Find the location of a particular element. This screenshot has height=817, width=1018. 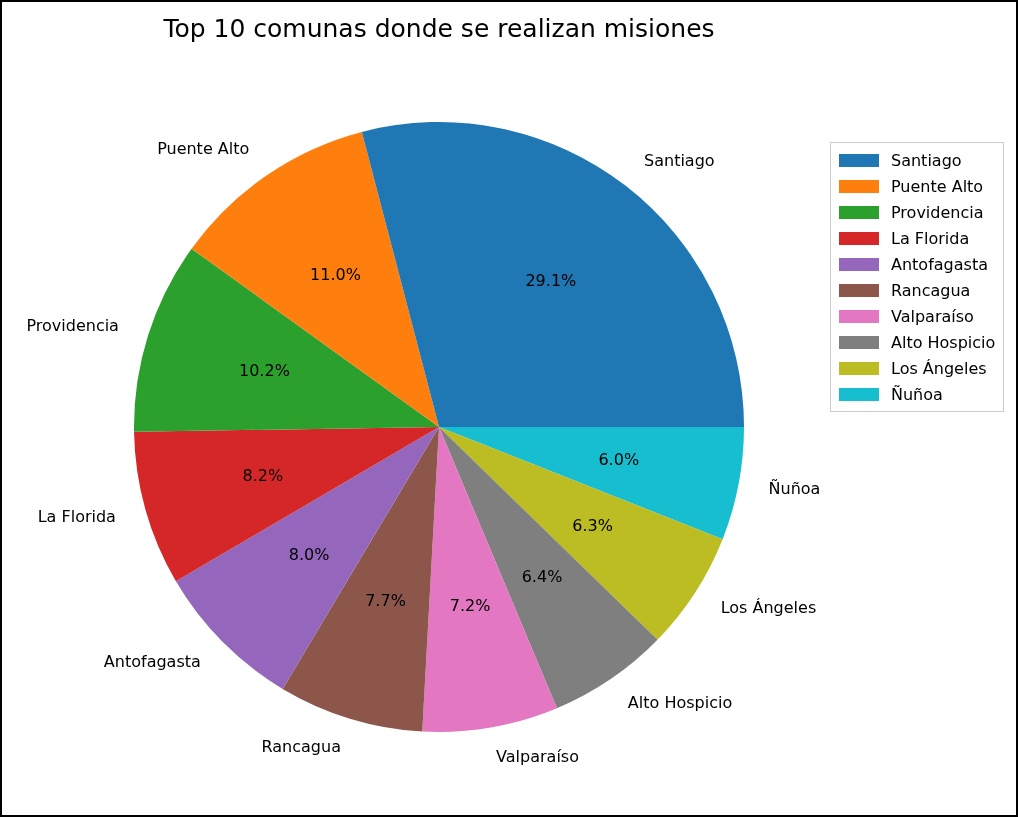

legend-label: Puente Alto is located at coordinates (937, 186).